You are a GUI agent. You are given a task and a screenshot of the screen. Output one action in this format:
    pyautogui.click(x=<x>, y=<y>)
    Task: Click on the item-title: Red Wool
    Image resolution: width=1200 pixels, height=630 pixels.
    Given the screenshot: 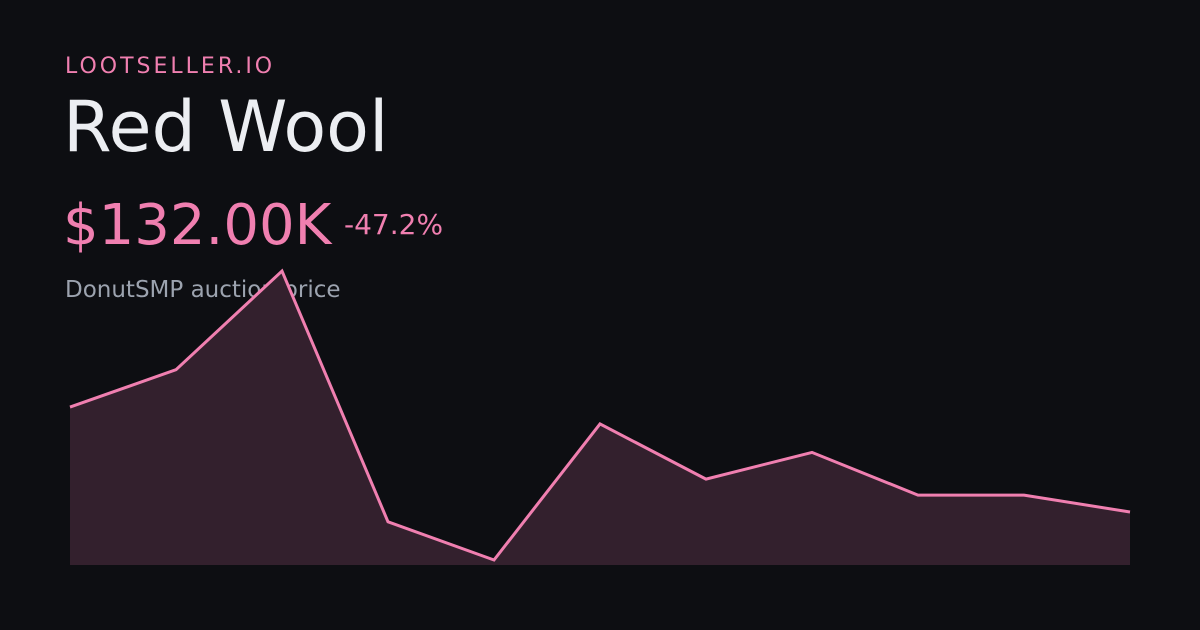 What is the action you would take?
    pyautogui.click(x=225, y=127)
    